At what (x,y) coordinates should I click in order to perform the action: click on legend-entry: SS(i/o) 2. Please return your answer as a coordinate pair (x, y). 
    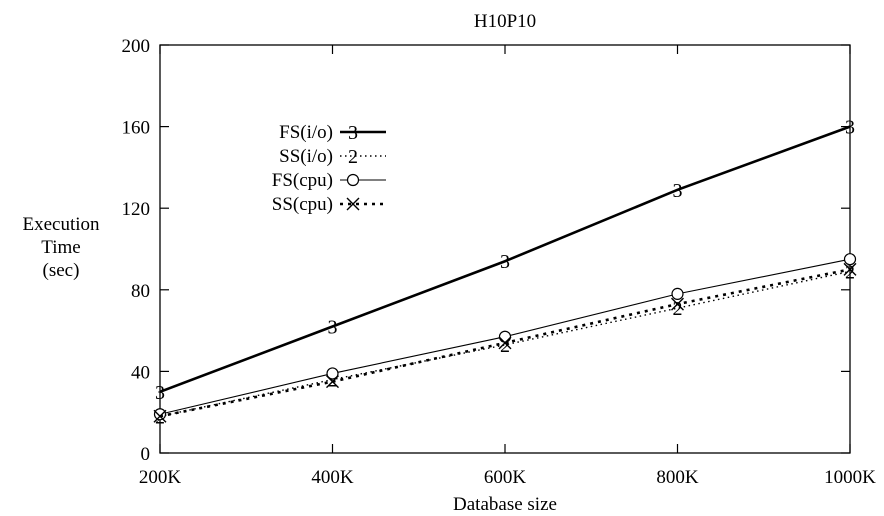
    Looking at the image, I should click on (332, 157).